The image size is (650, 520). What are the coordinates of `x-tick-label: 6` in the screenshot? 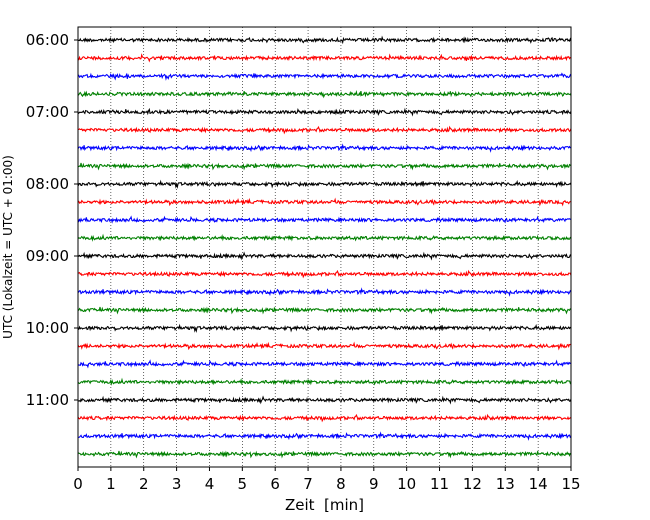 It's located at (275, 484).